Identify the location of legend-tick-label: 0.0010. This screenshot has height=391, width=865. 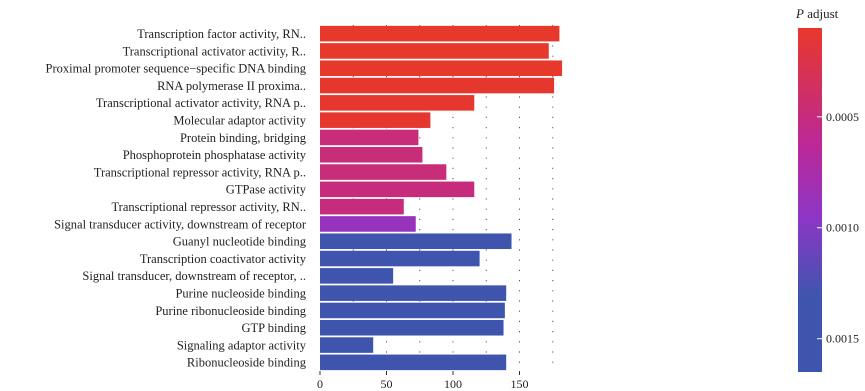
(842, 228).